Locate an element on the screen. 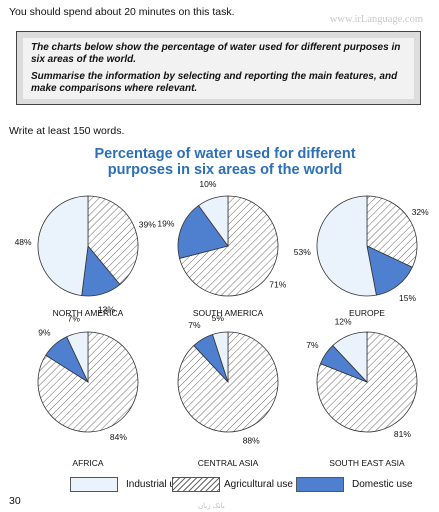 The width and height of the screenshot is (439, 512). pie-slice-europe-industrial is located at coordinates (346, 246).